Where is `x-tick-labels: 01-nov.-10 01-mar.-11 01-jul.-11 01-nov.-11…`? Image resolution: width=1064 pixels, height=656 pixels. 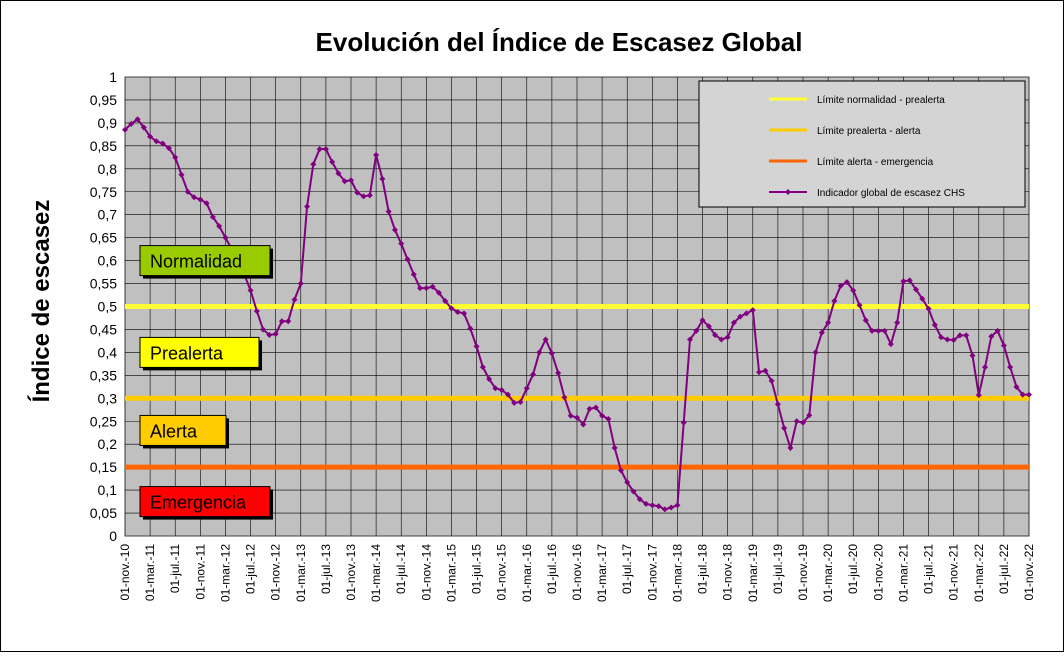
x-tick-labels: 01-nov.-10 01-mar.-11 01-jul.-11 01-nov.-11… is located at coordinates (577, 573).